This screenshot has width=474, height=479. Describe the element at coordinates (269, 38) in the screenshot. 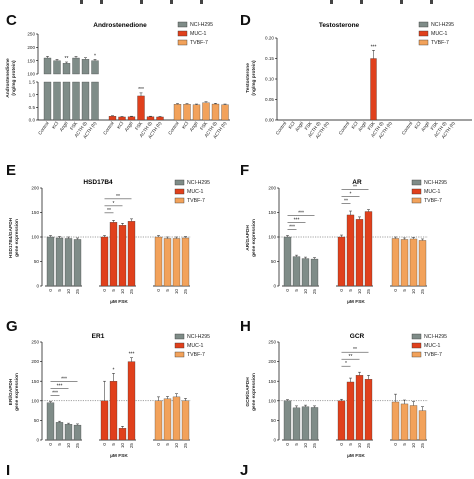

I see `y-tick-label: 0.20` at that location.